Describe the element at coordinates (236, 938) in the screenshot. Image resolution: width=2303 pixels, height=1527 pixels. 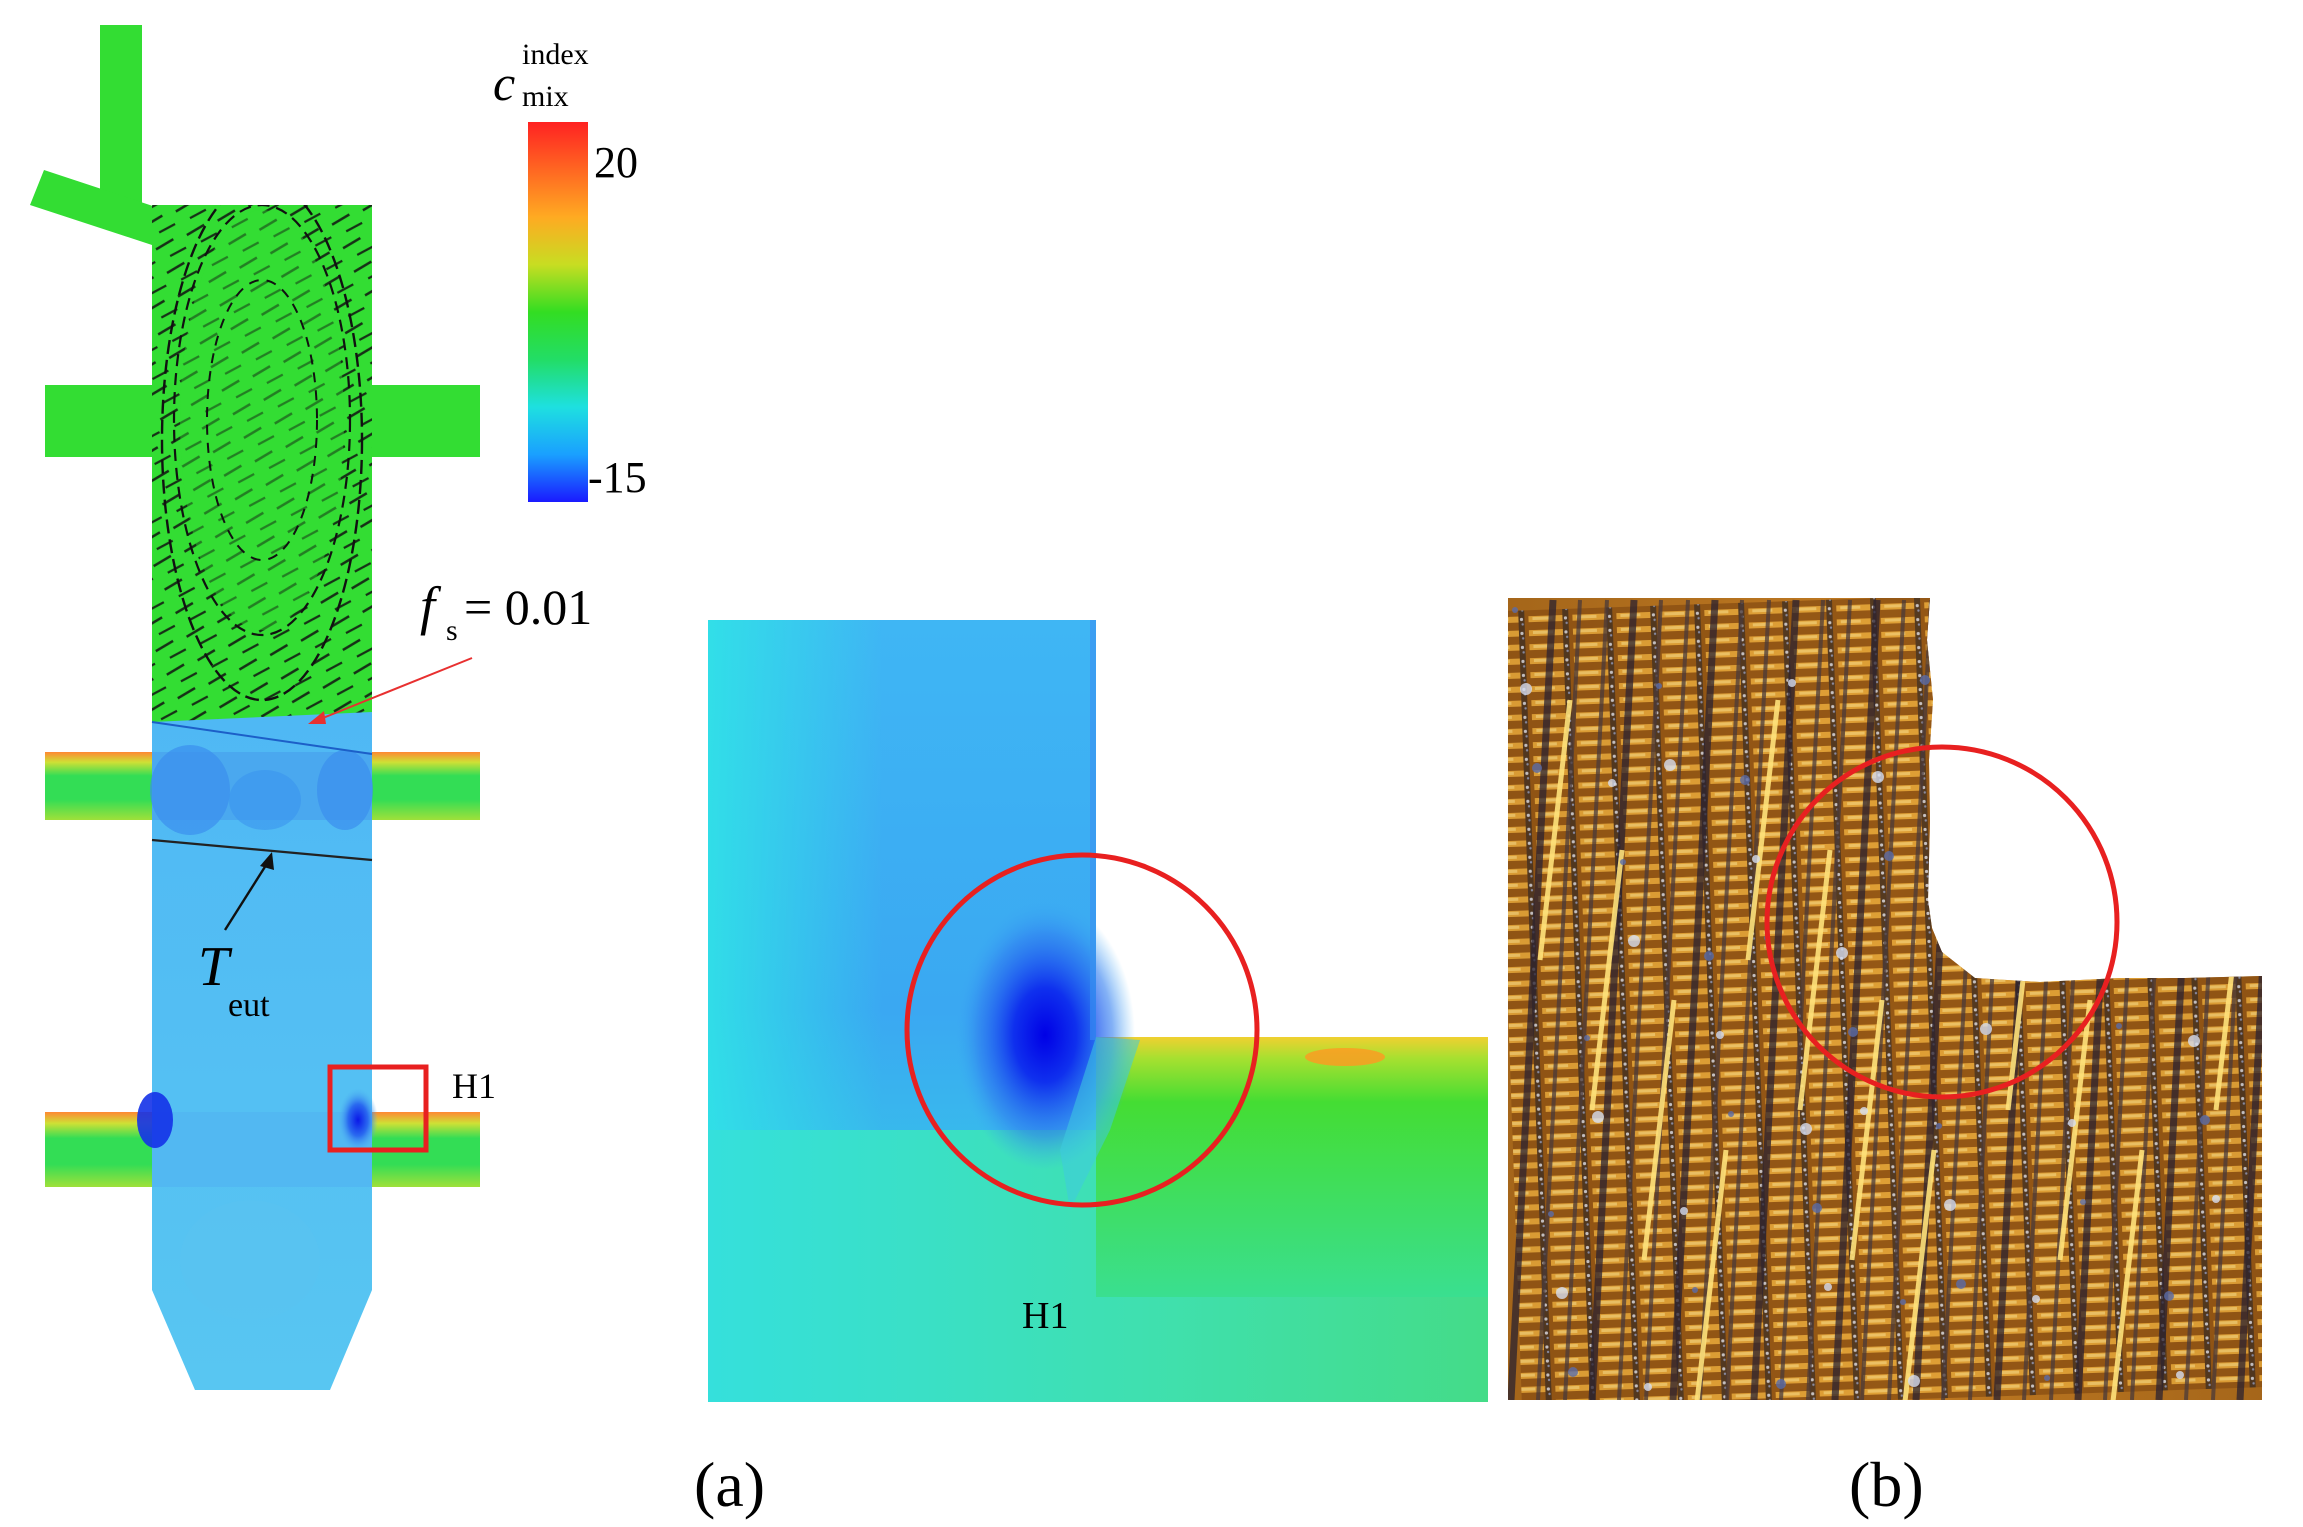
I see `teut-annotation: T eut` at that location.